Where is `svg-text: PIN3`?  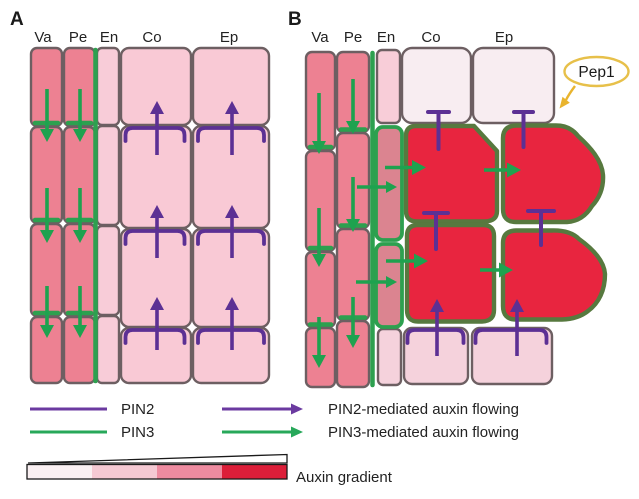
svg-text: PIN3 is located at coordinates (137, 432).